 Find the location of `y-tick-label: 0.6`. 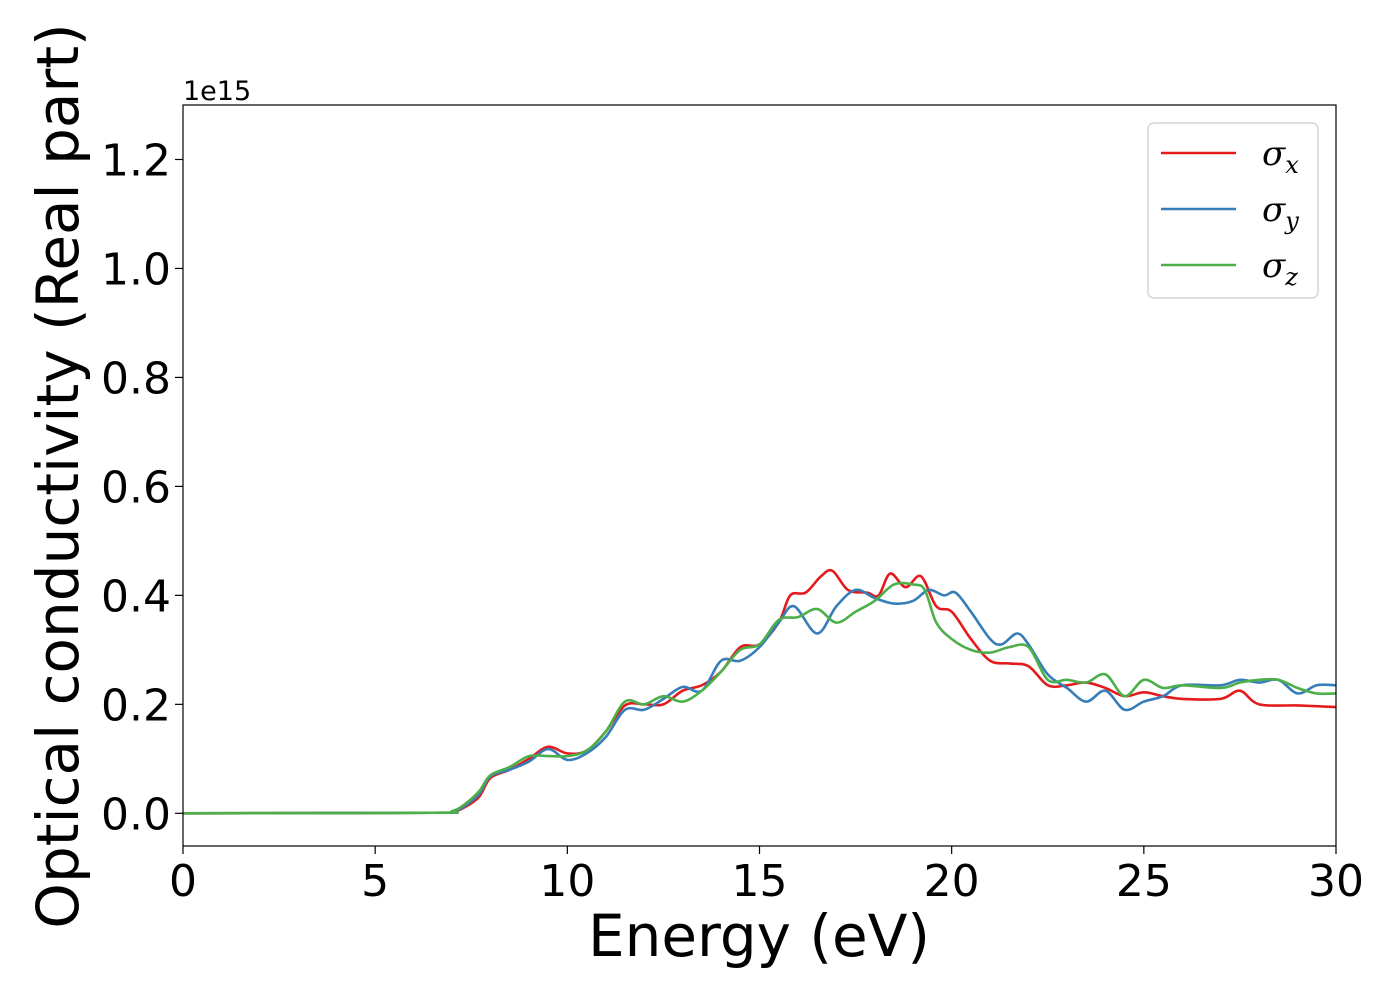

y-tick-label: 0.6 is located at coordinates (136, 487).